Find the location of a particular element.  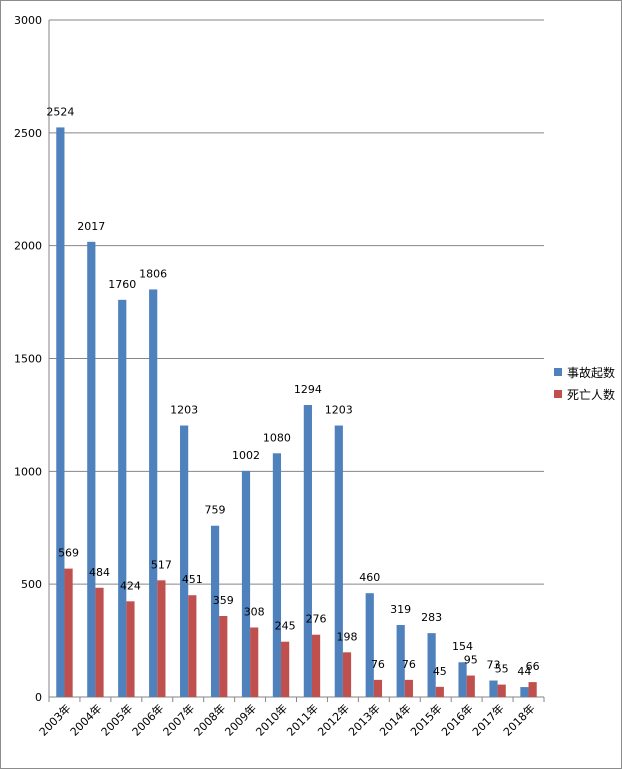

y-tick-label: 1500 is located at coordinates (28, 359).